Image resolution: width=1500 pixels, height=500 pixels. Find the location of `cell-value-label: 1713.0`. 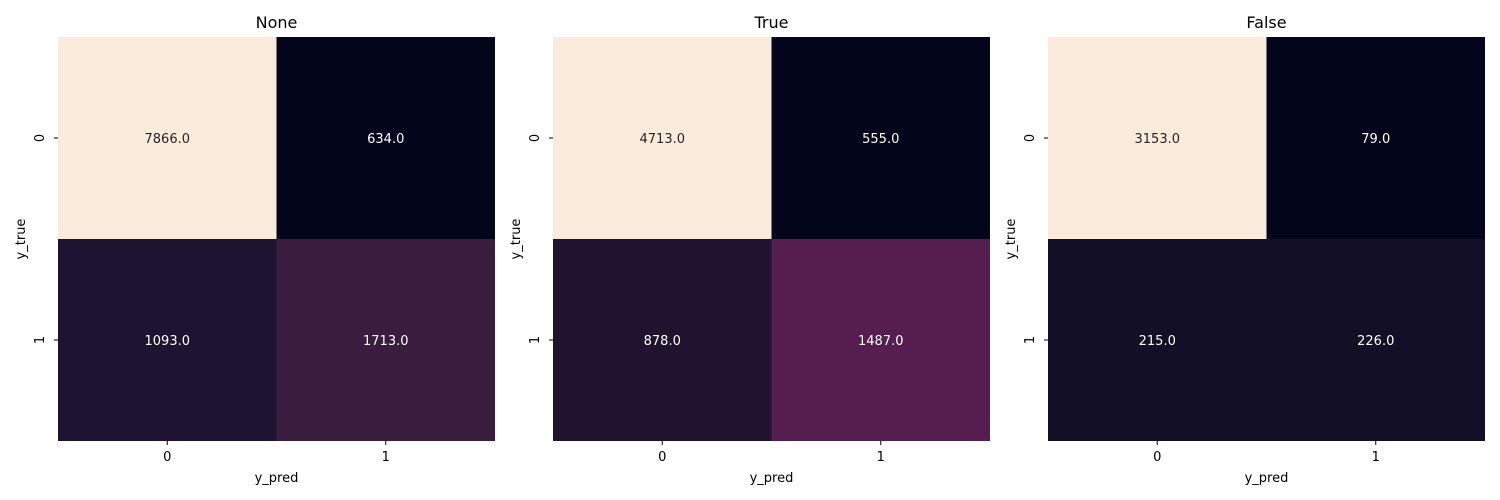

cell-value-label: 1713.0 is located at coordinates (386, 341).